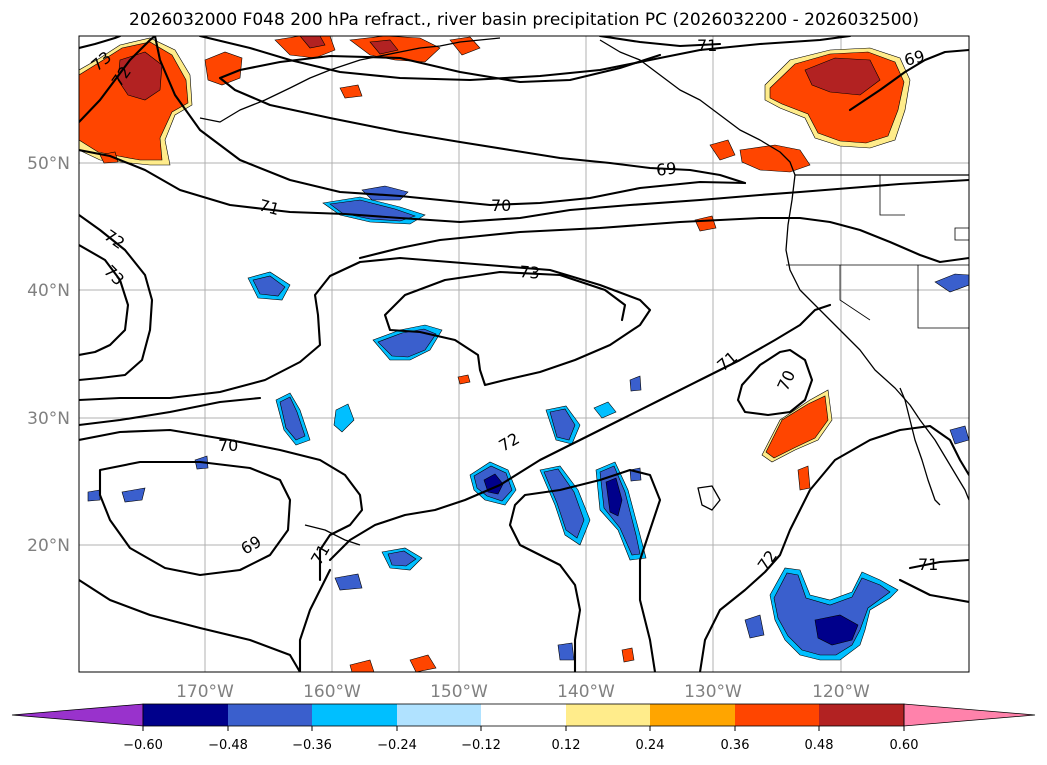  I want to click on colorbar-tick-label: 0.60, so click(904, 745).